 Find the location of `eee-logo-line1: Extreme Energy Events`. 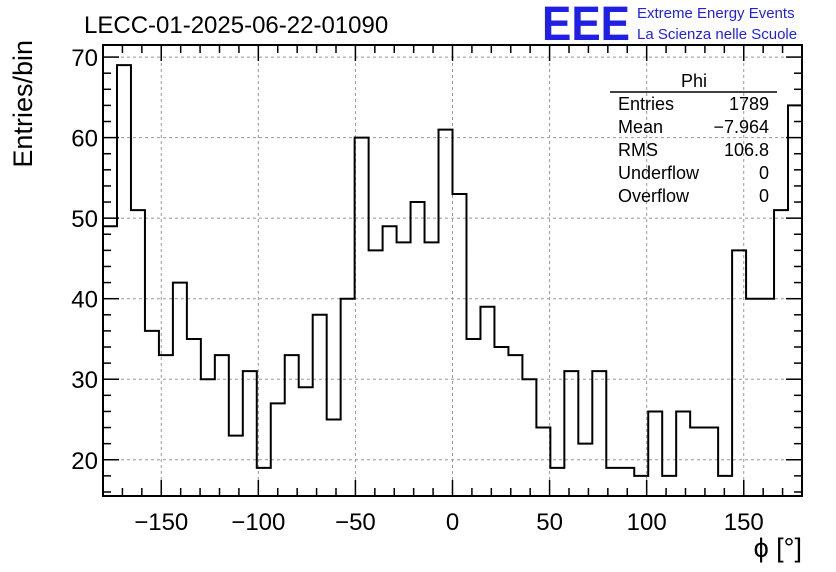

eee-logo-line1: Extreme Energy Events is located at coordinates (716, 13).